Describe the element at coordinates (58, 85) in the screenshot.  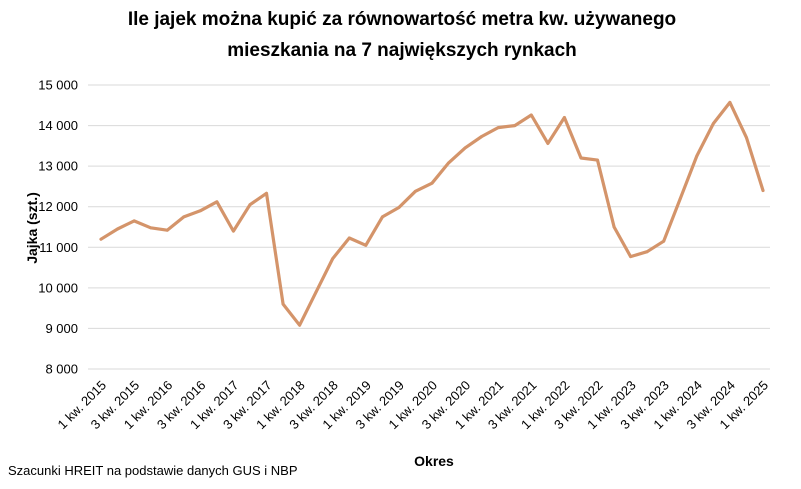
I see `y-tick-label: 15 000` at that location.